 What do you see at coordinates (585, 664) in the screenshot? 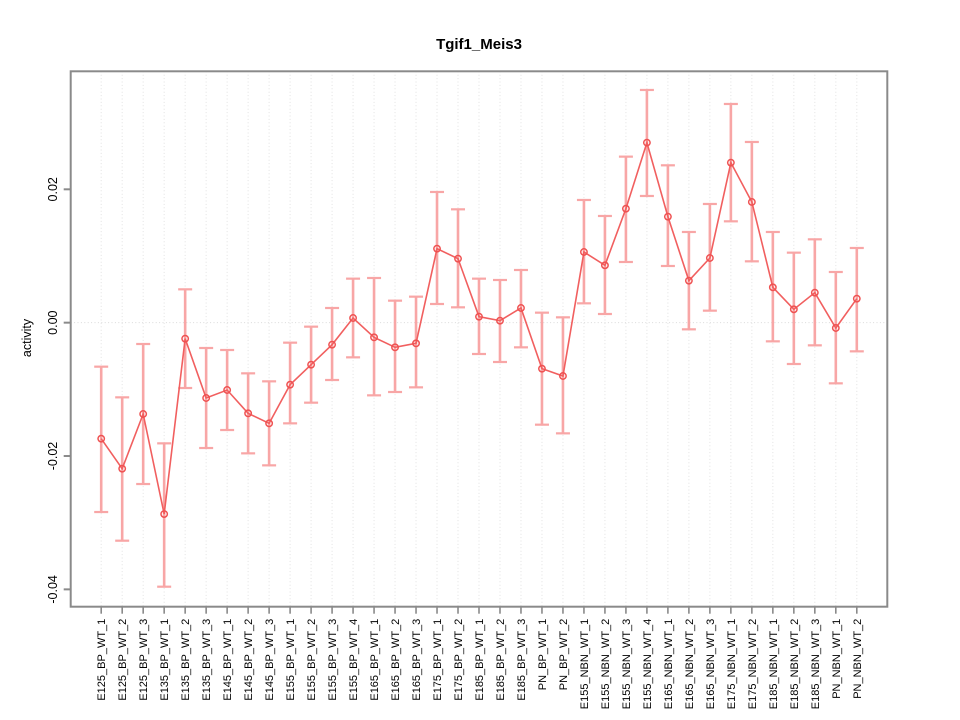
I see `x-tick-label: E155_NBN_WT_1` at bounding box center [585, 664].